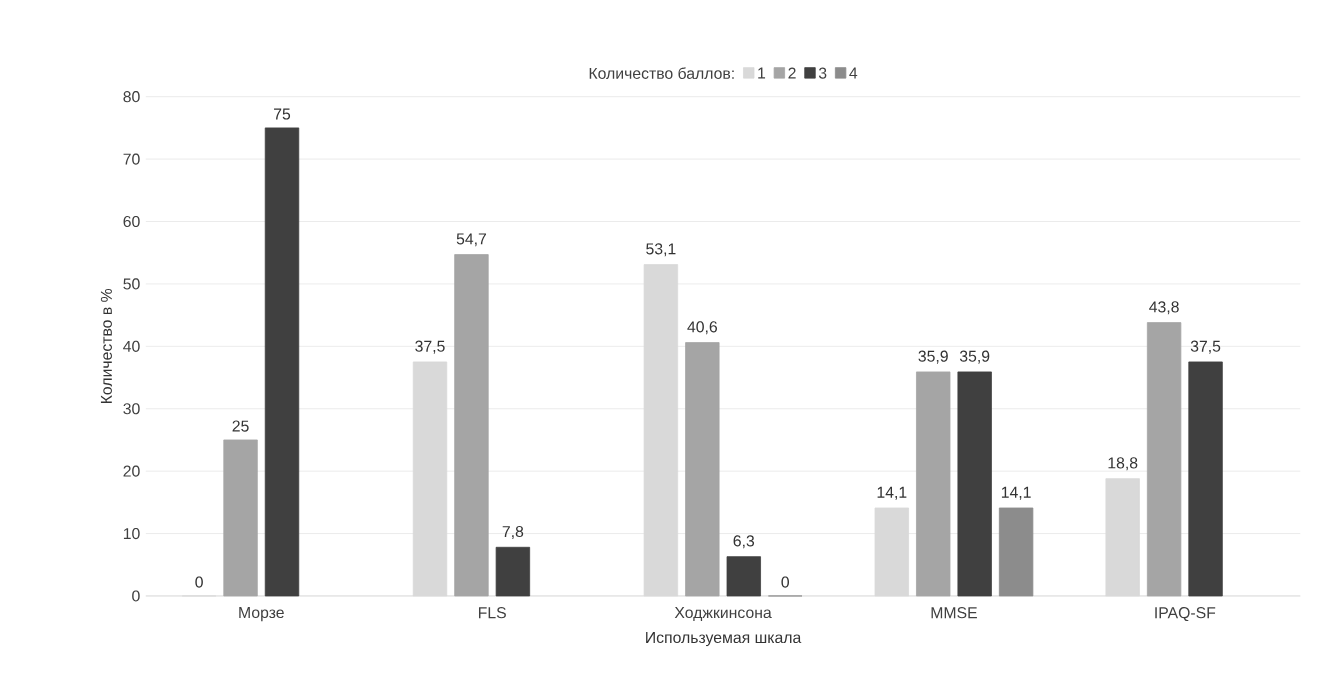  I want to click on x-tick-label: FLS, so click(492, 613).